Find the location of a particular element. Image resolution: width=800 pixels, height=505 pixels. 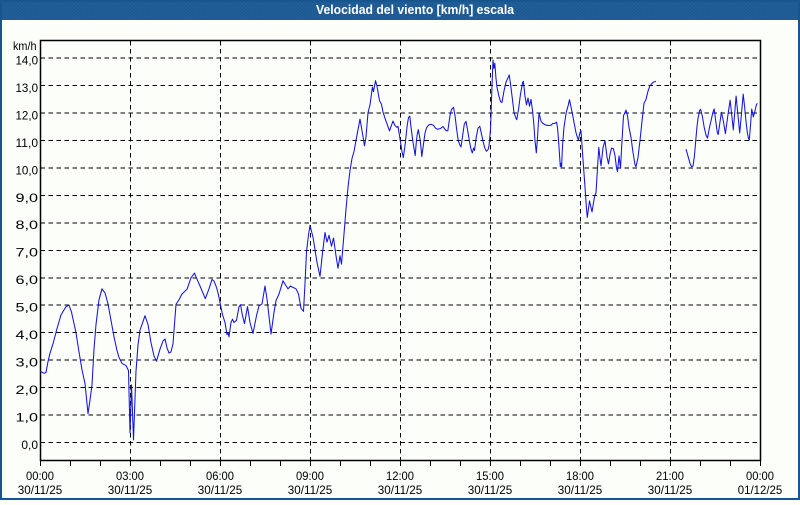

svg-text: 11,0 is located at coordinates (27, 143).